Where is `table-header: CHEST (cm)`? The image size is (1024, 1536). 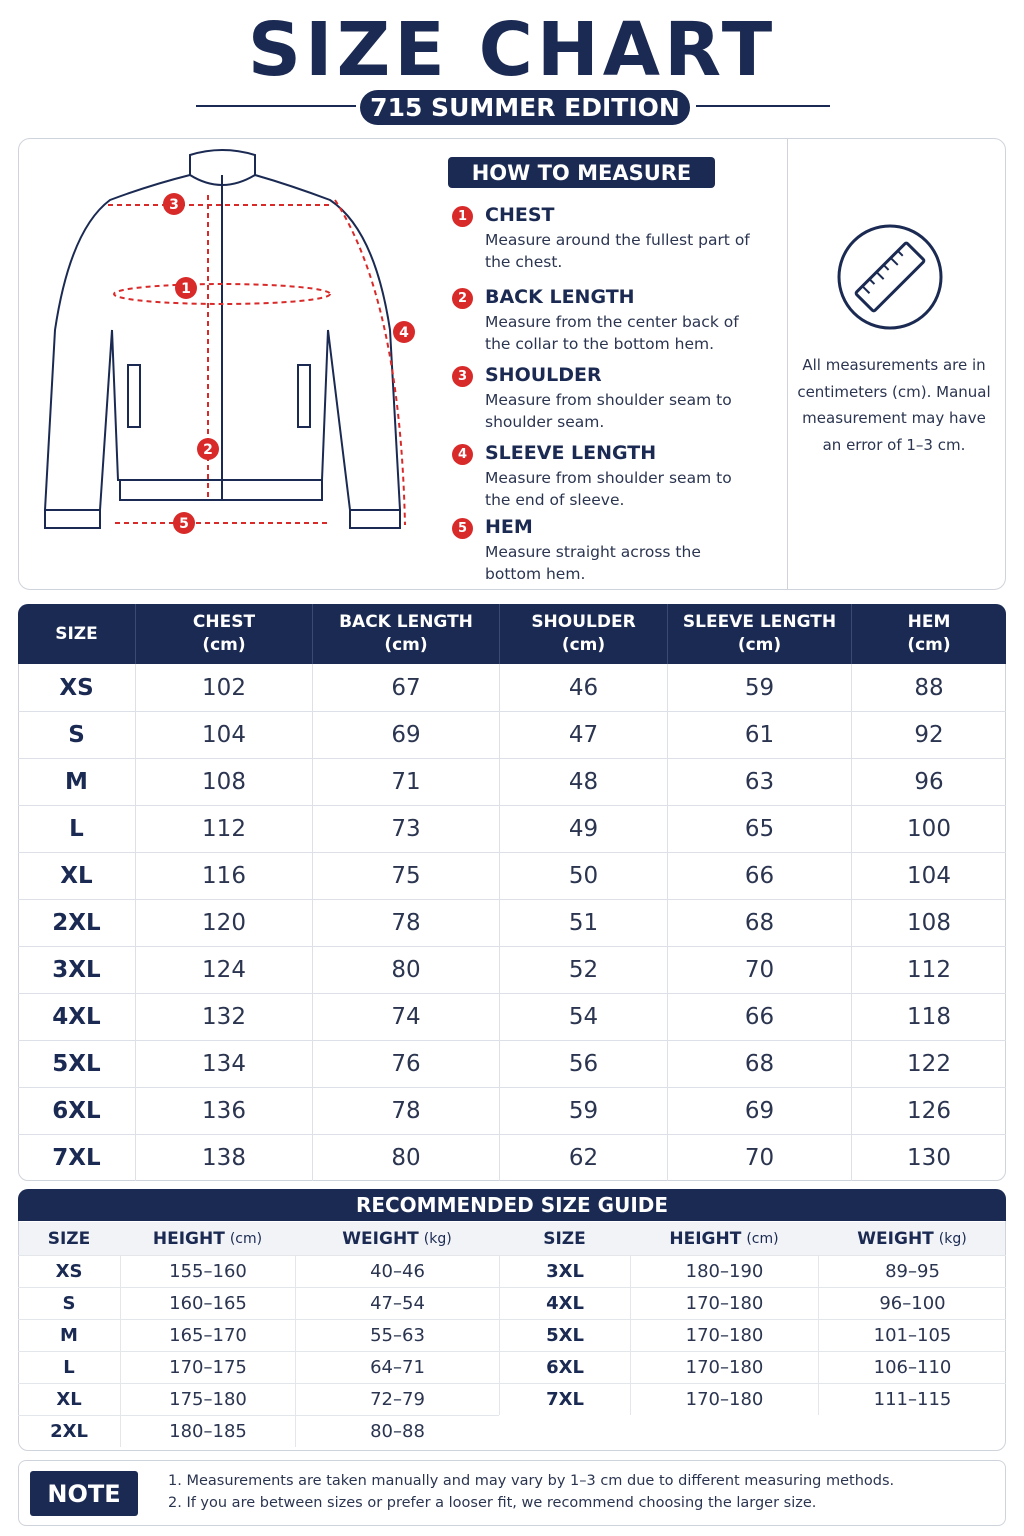
table-header: CHEST (cm) is located at coordinates (223, 634).